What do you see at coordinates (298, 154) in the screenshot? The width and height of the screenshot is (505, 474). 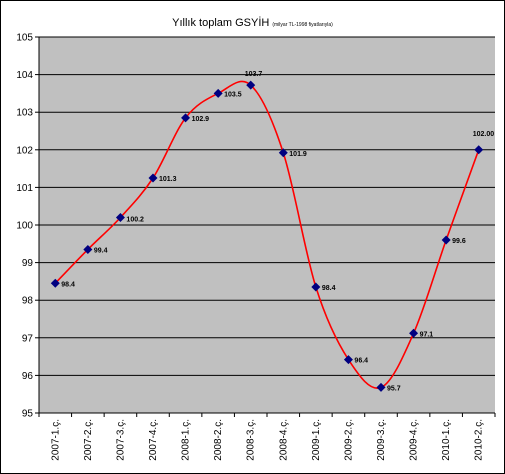 I see `data-label: 101.9` at bounding box center [298, 154].